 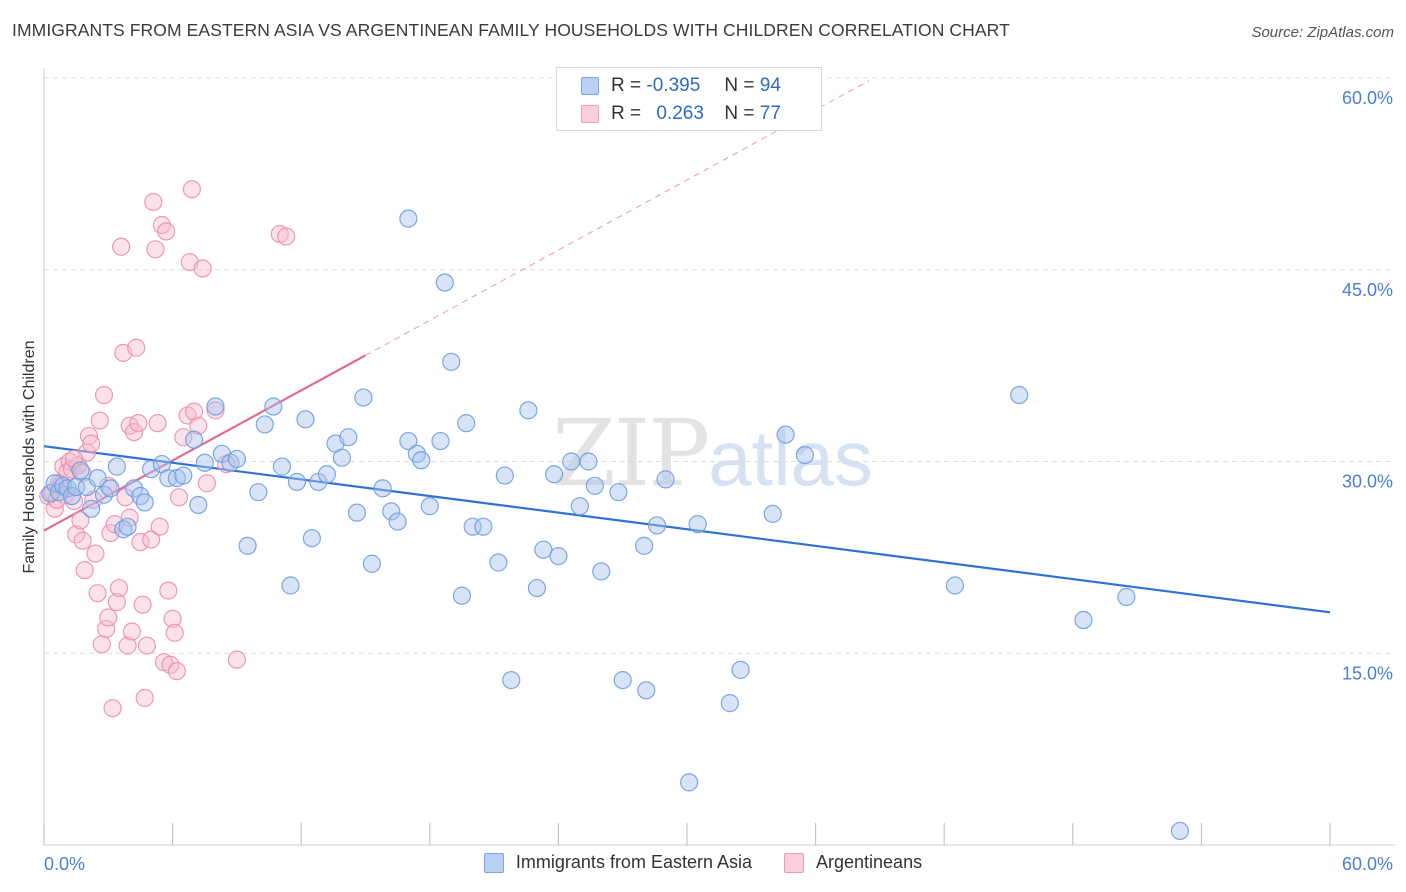 I want to click on x-tick-label: 60.0%, so click(x=1367, y=864).